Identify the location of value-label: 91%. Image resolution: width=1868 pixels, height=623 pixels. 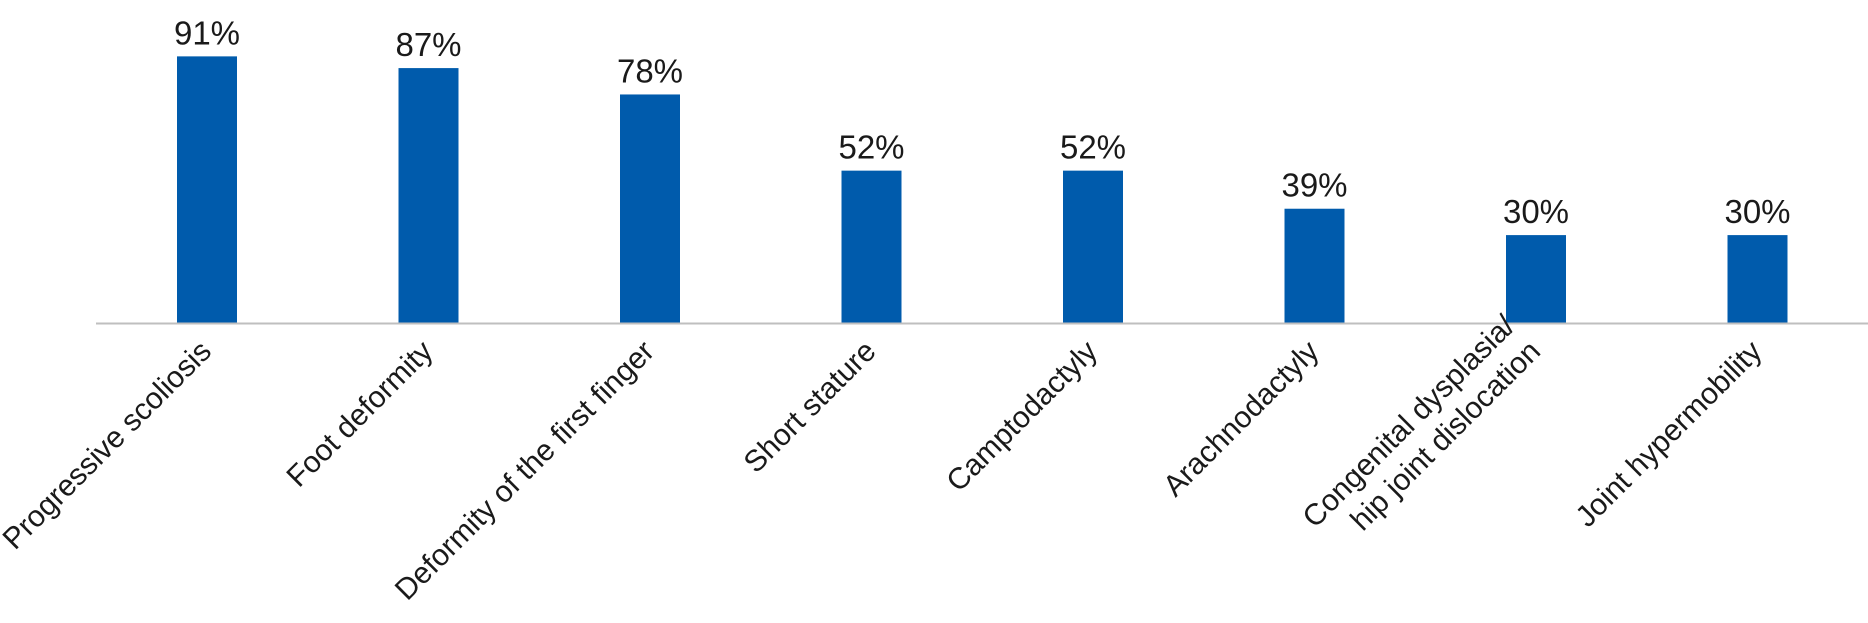
(207, 32).